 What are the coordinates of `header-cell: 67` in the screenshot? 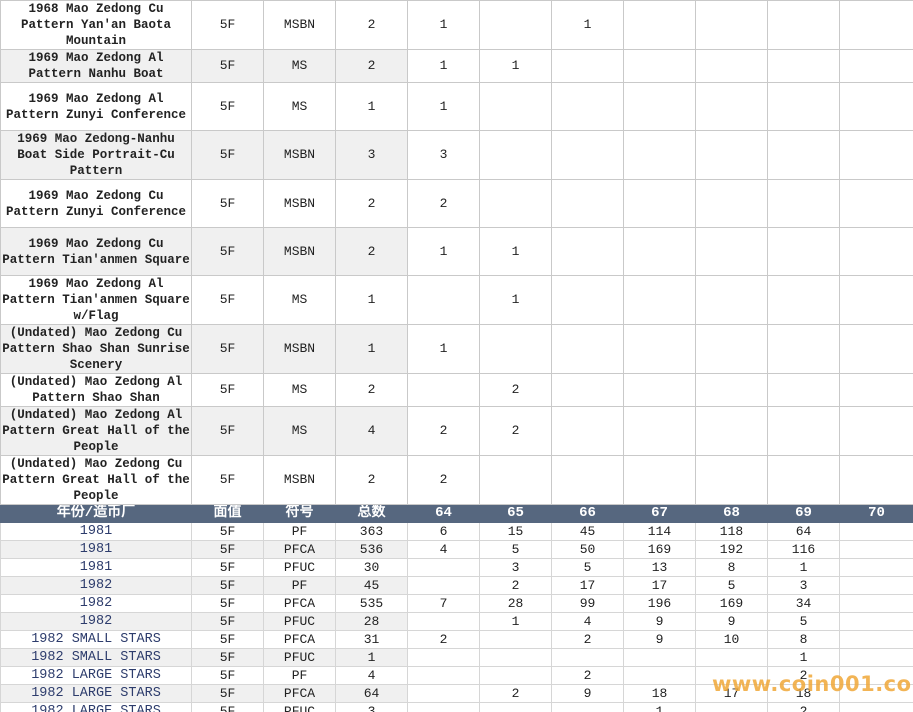 It's located at (659, 513).